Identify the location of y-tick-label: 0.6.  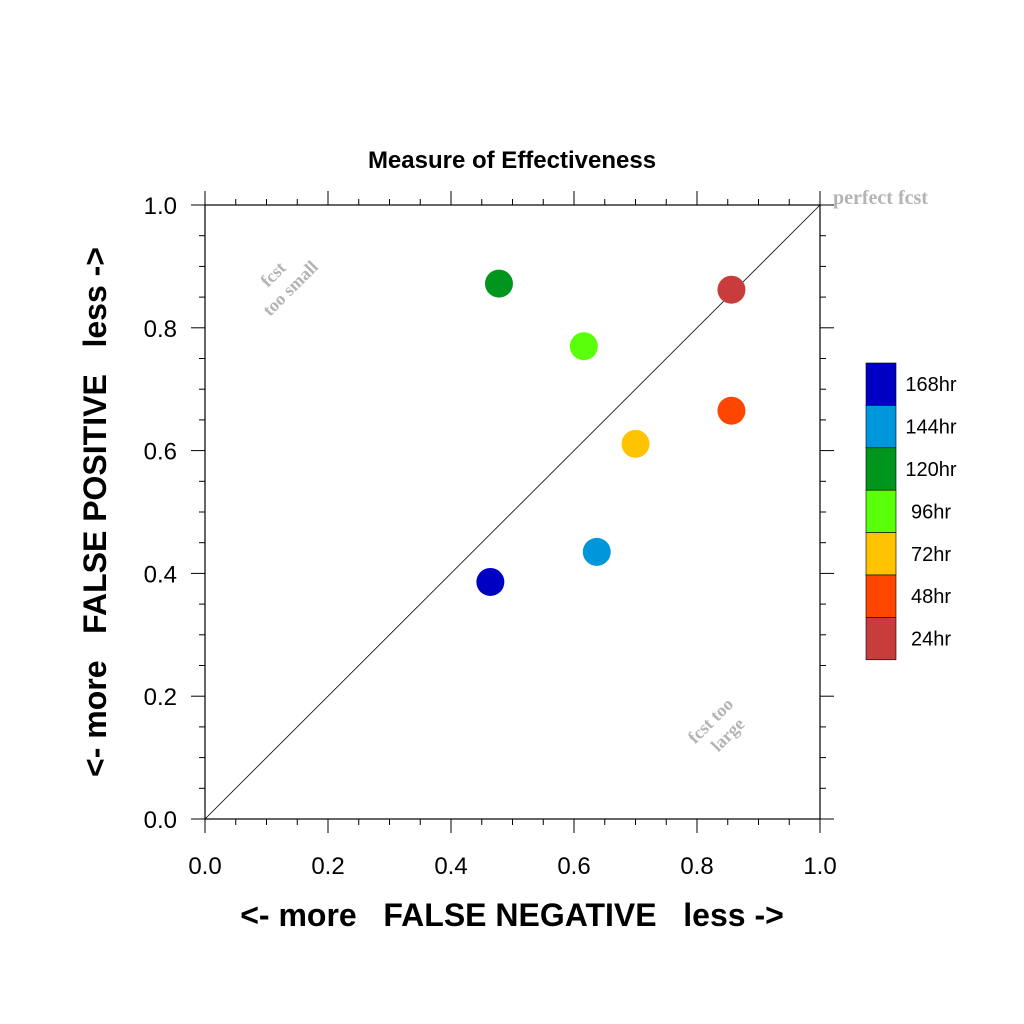
(160, 452).